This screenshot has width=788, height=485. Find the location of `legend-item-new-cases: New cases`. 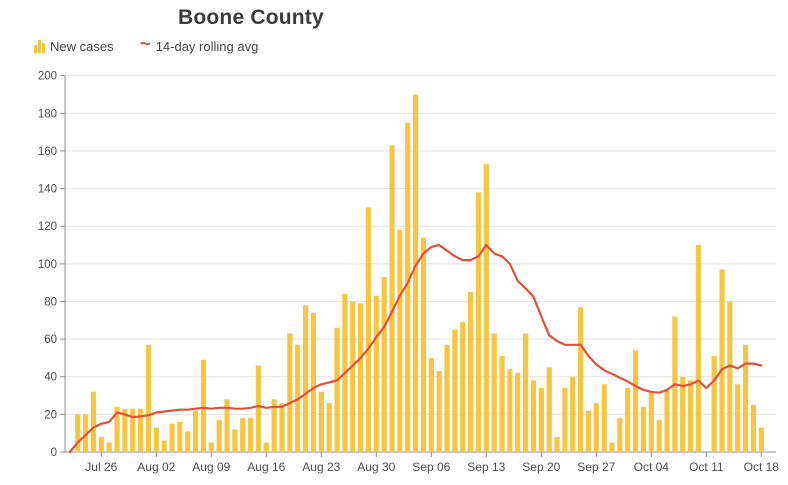

legend-item-new-cases: New cases is located at coordinates (74, 46).